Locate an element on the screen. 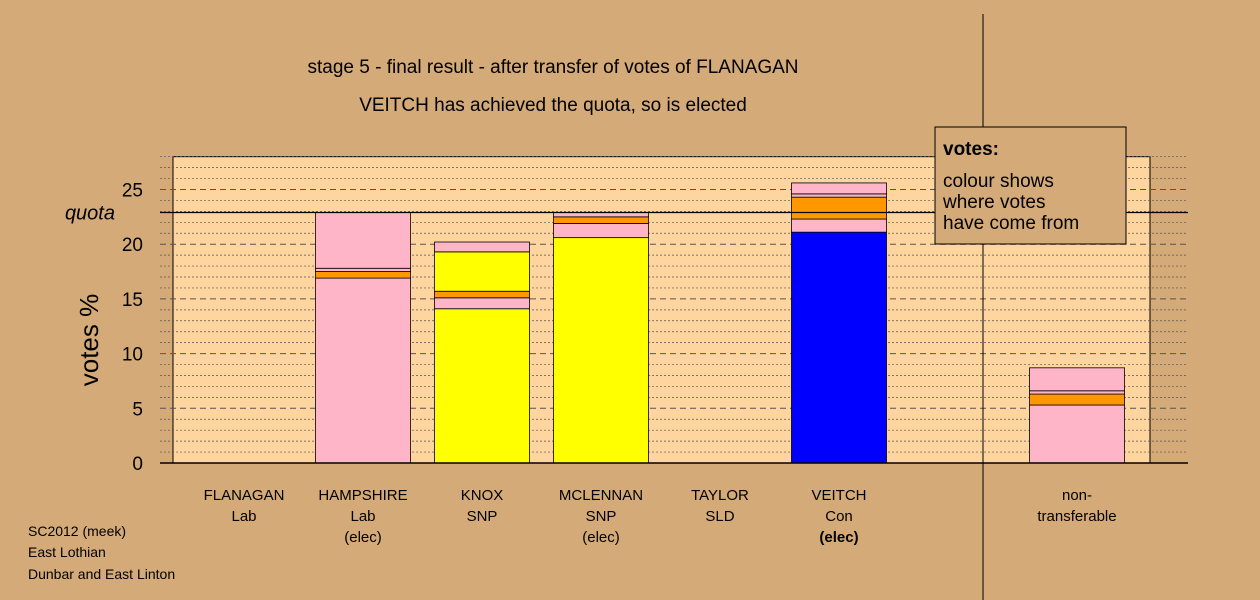 The image size is (1260, 600). y-tick-label: 20 is located at coordinates (132, 245).